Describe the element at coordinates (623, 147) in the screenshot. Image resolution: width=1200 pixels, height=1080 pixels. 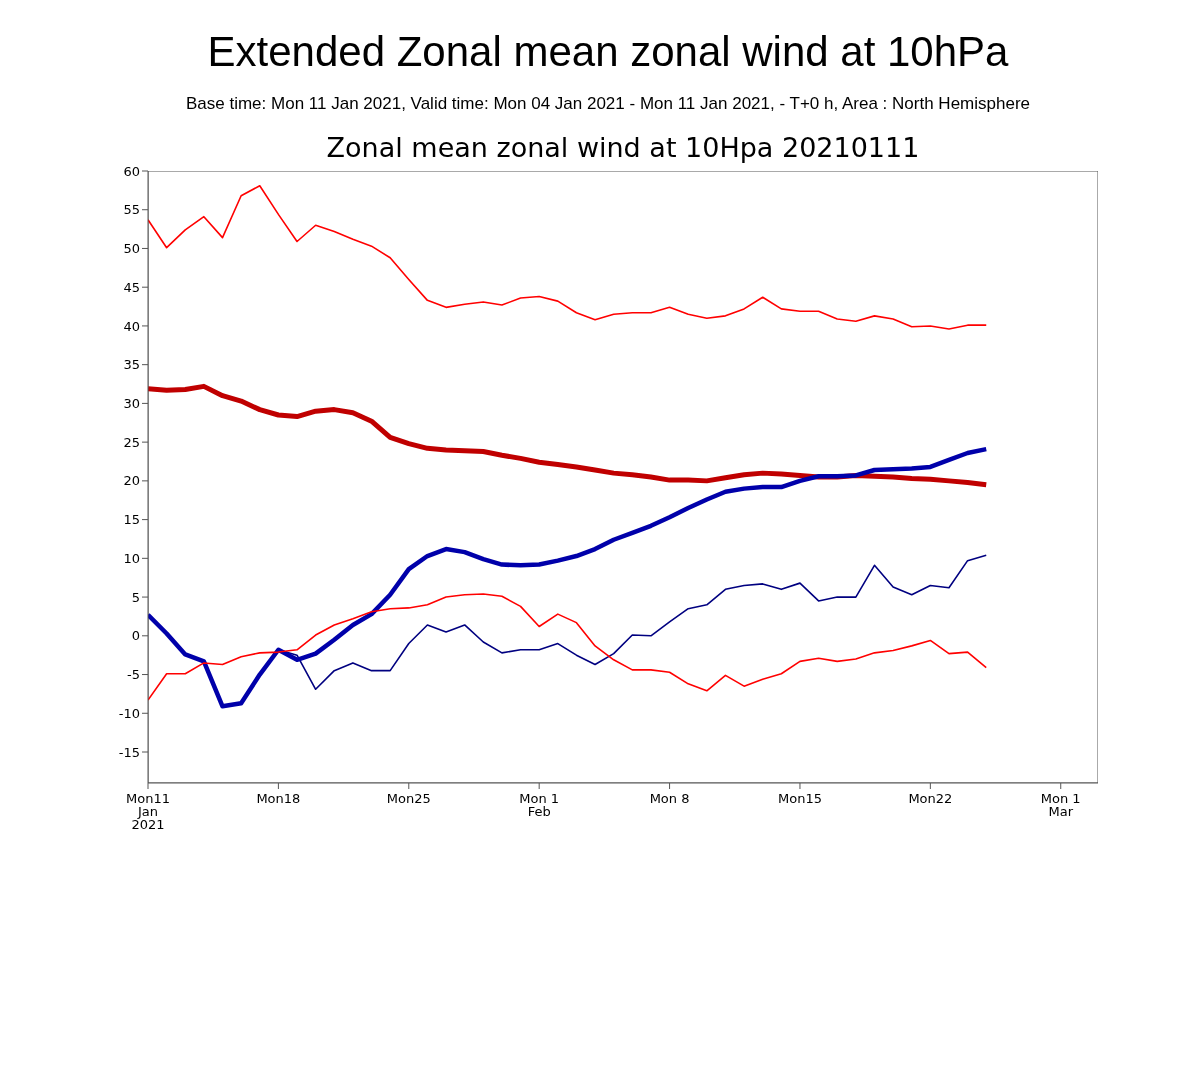
I see `text: Zonal mean zonal wind at 10Hpa 20210111` at that location.